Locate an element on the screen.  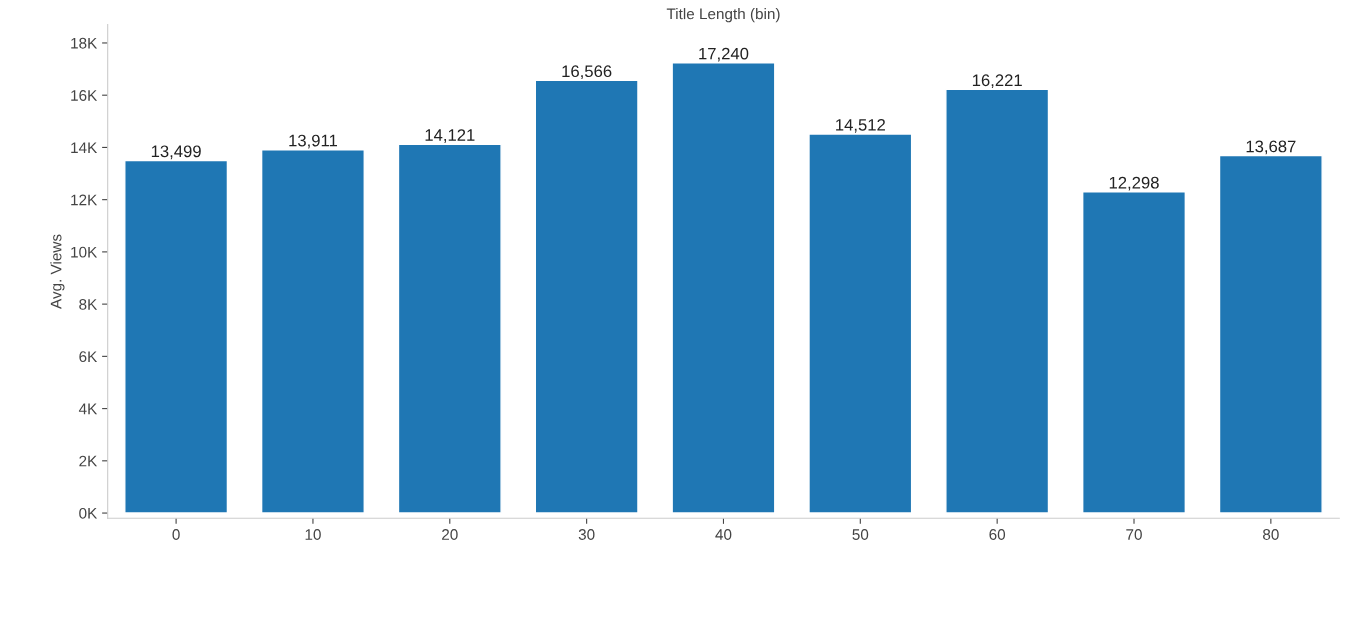
y-tick-label: 18K is located at coordinates (84, 43).